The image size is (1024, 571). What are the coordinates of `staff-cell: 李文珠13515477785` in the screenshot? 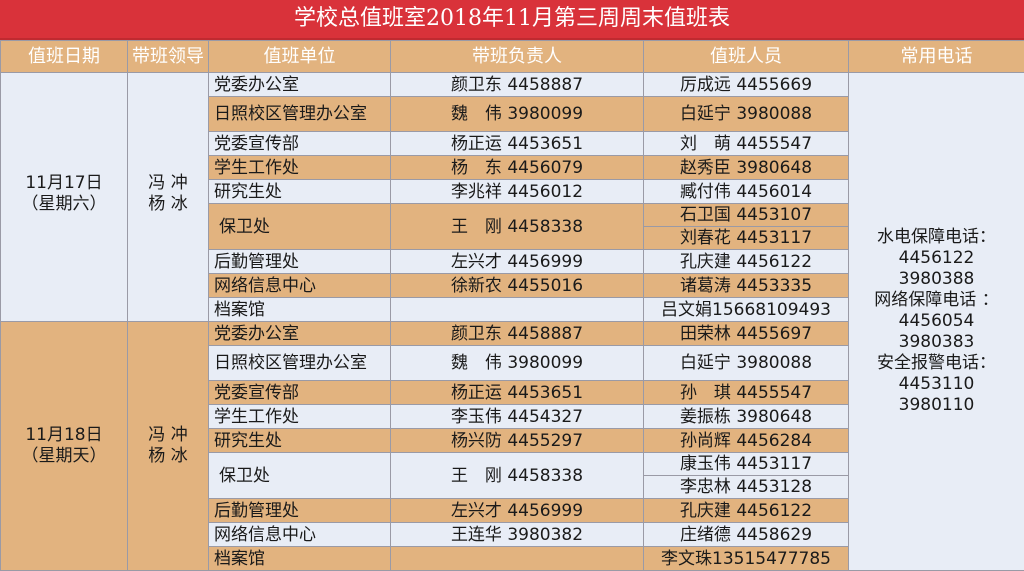 It's located at (746, 558).